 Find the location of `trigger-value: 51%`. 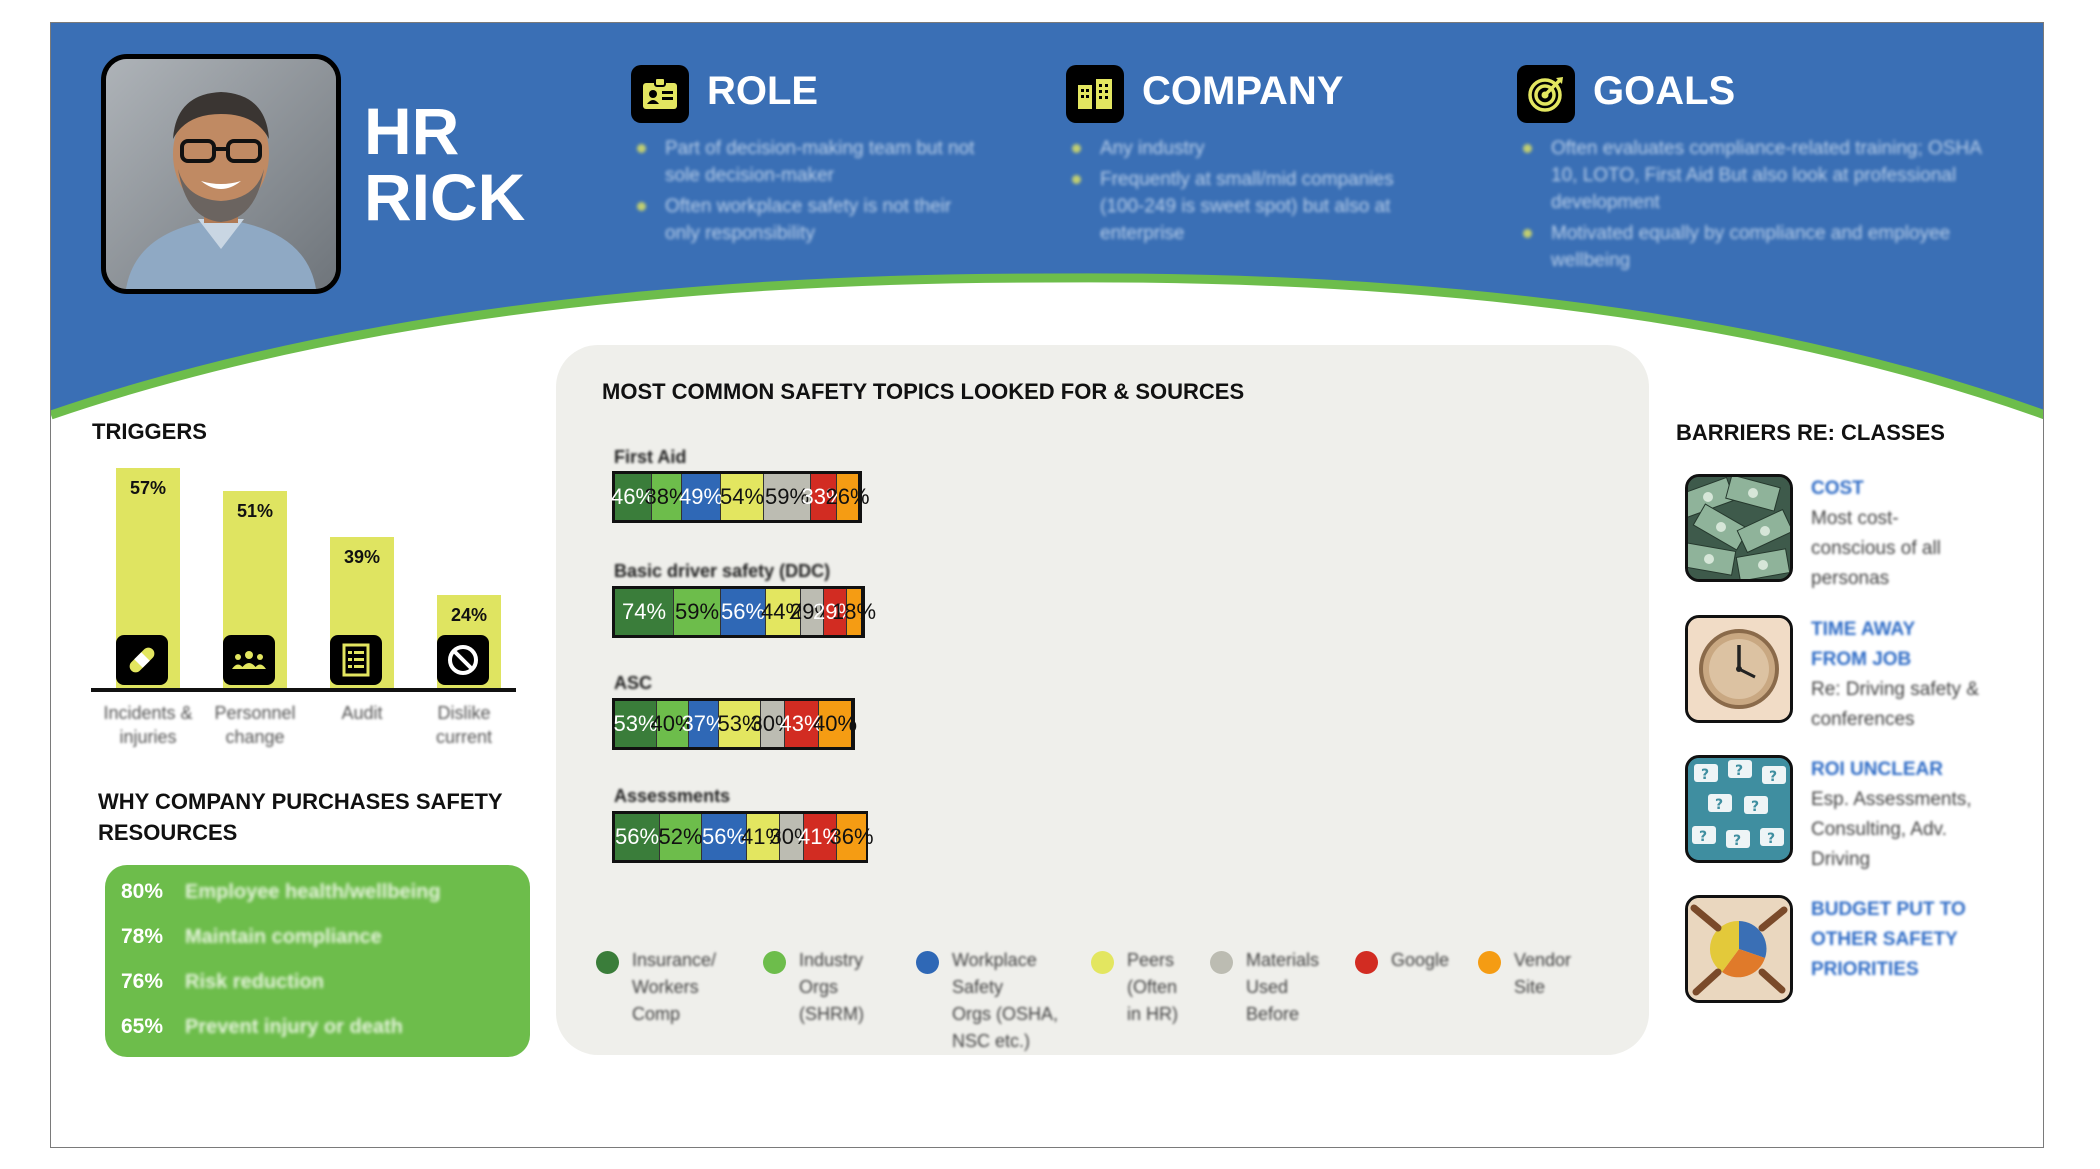

trigger-value: 51% is located at coordinates (255, 511).